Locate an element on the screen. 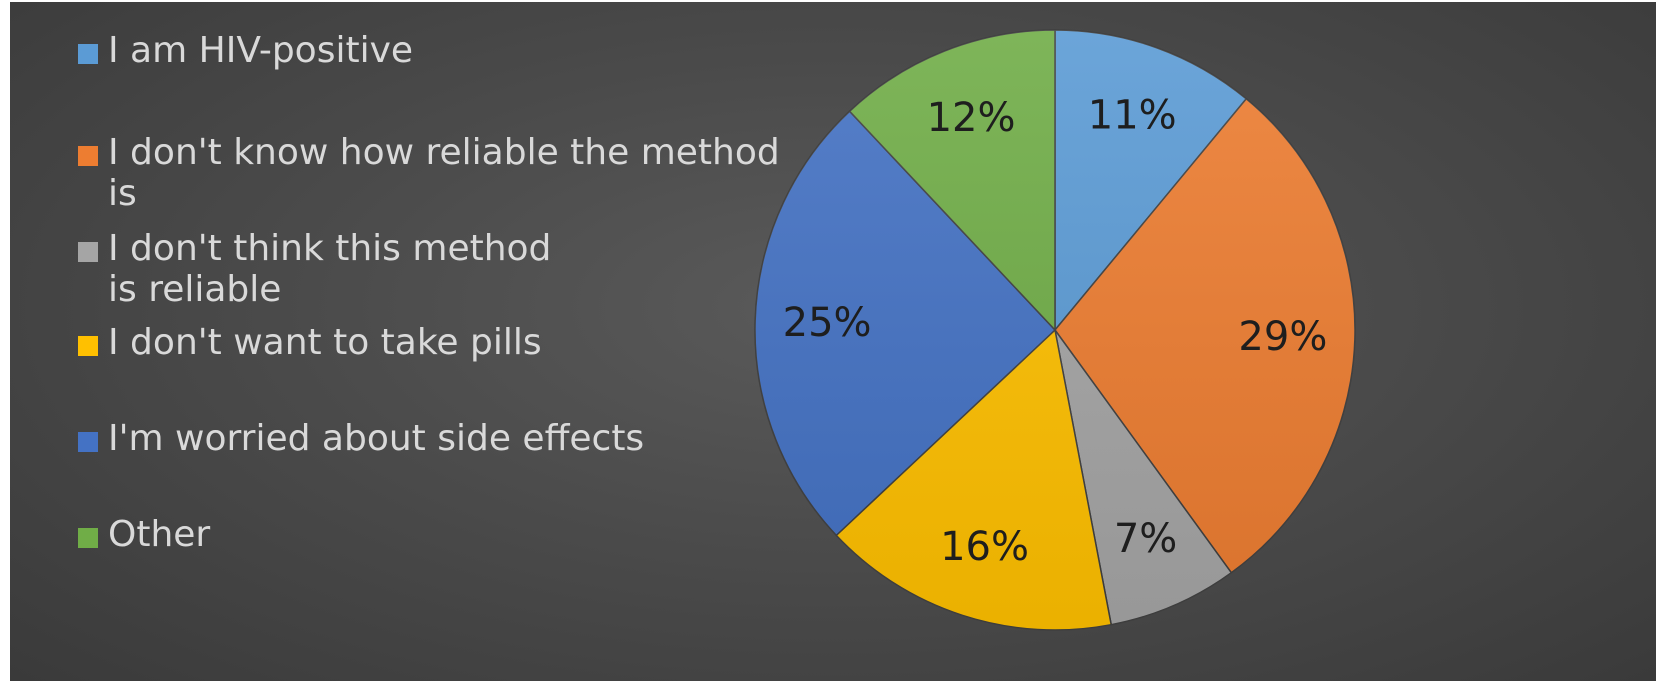 Image resolution: width=1667 pixels, height=683 pixels. legend-item-side-effects: I'm worried about side effects is located at coordinates (361, 438).